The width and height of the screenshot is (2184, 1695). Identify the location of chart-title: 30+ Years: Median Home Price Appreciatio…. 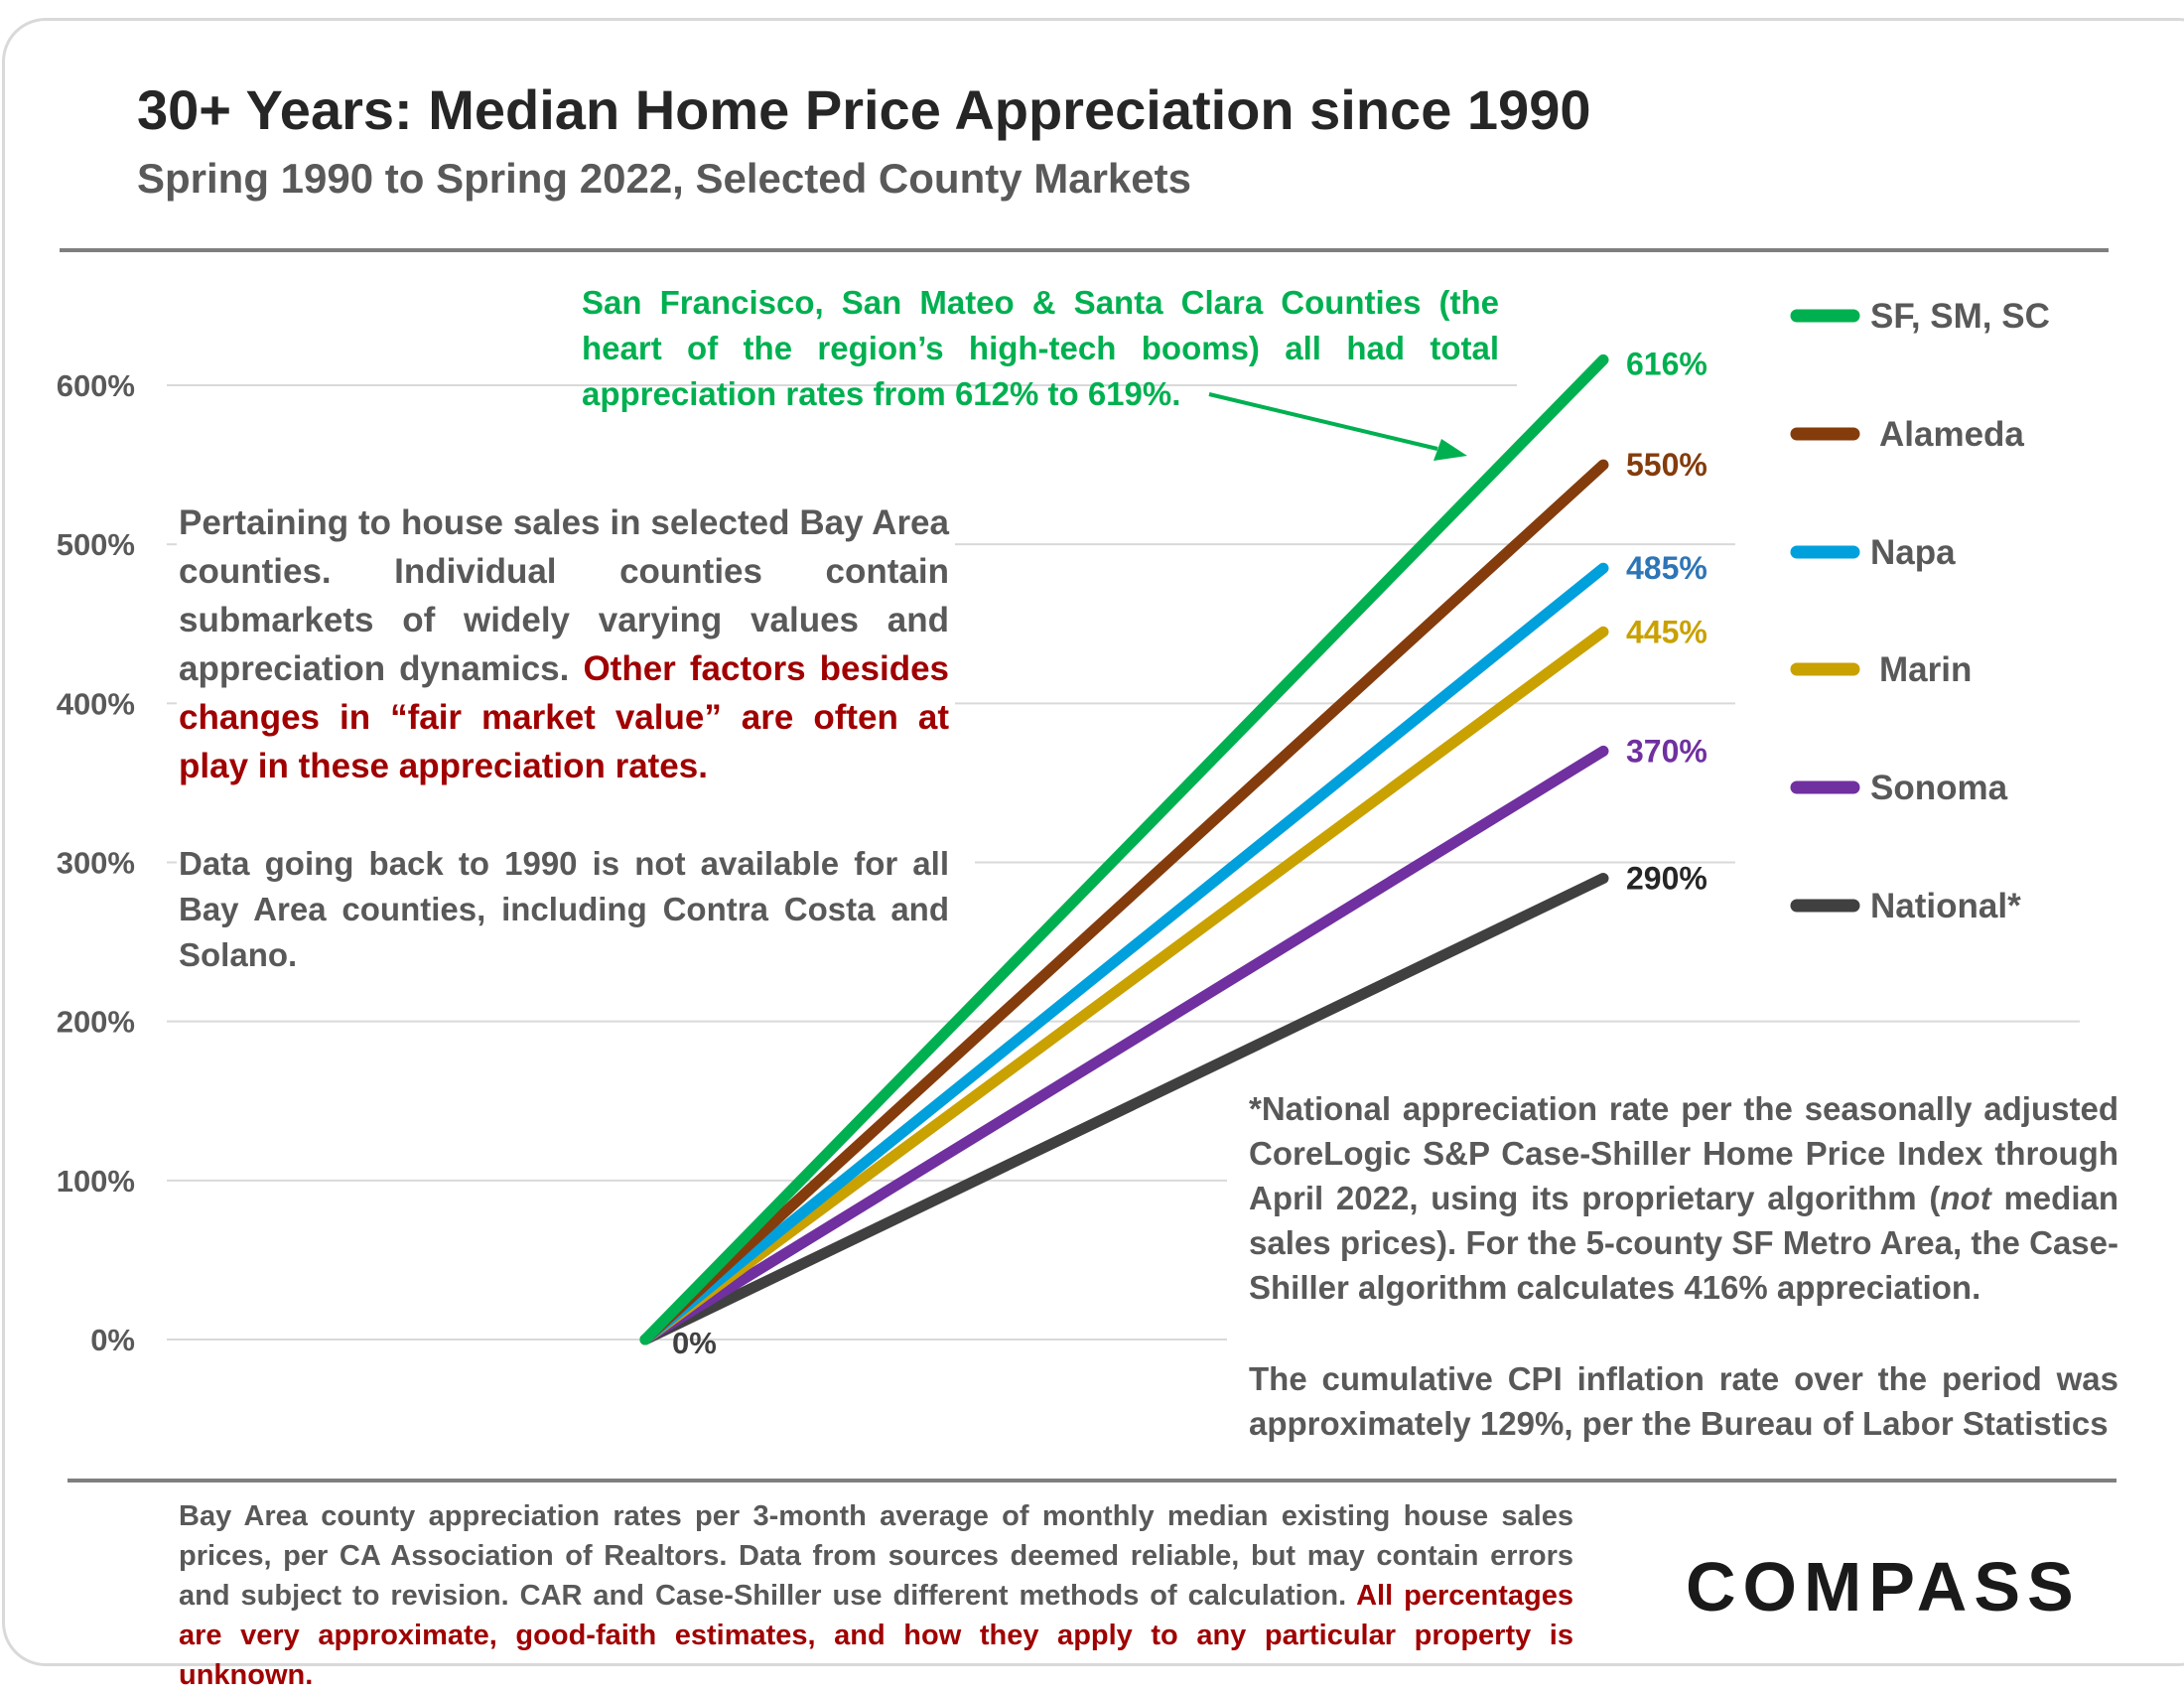
(864, 110).